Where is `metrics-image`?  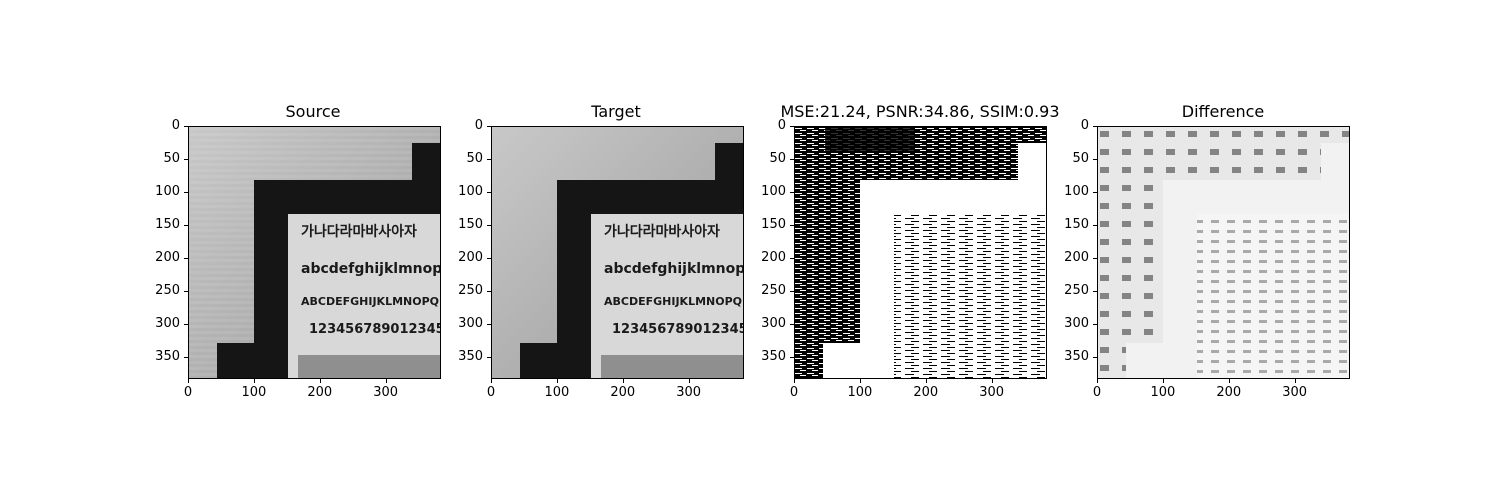 metrics-image is located at coordinates (920, 252).